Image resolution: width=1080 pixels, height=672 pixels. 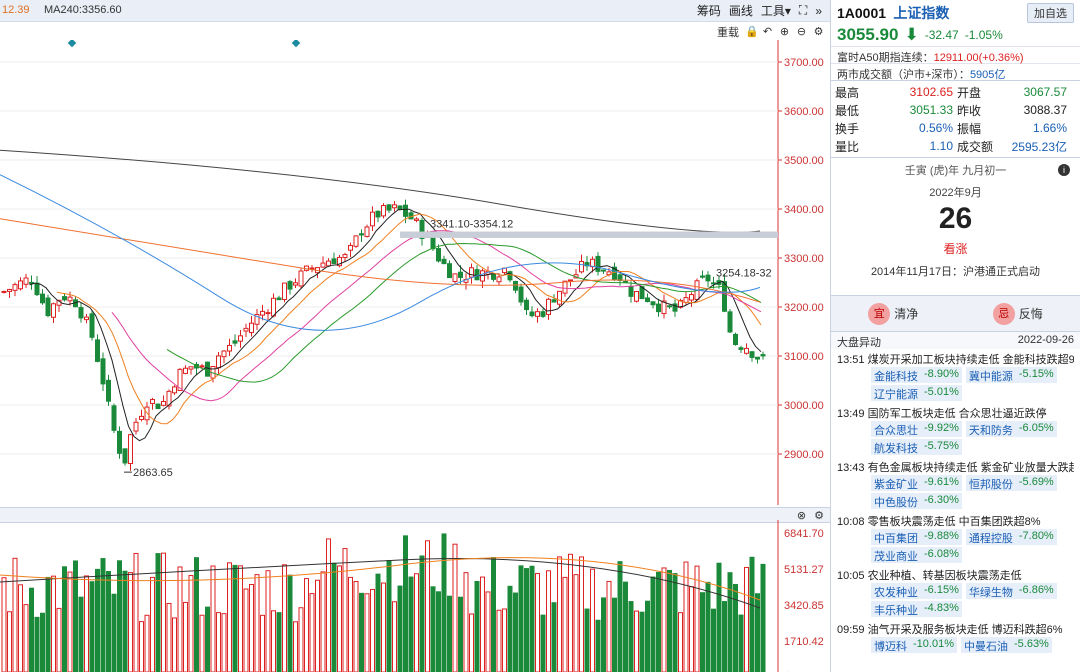 What do you see at coordinates (818, 10) in the screenshot?
I see `expand-icon: »` at bounding box center [818, 10].